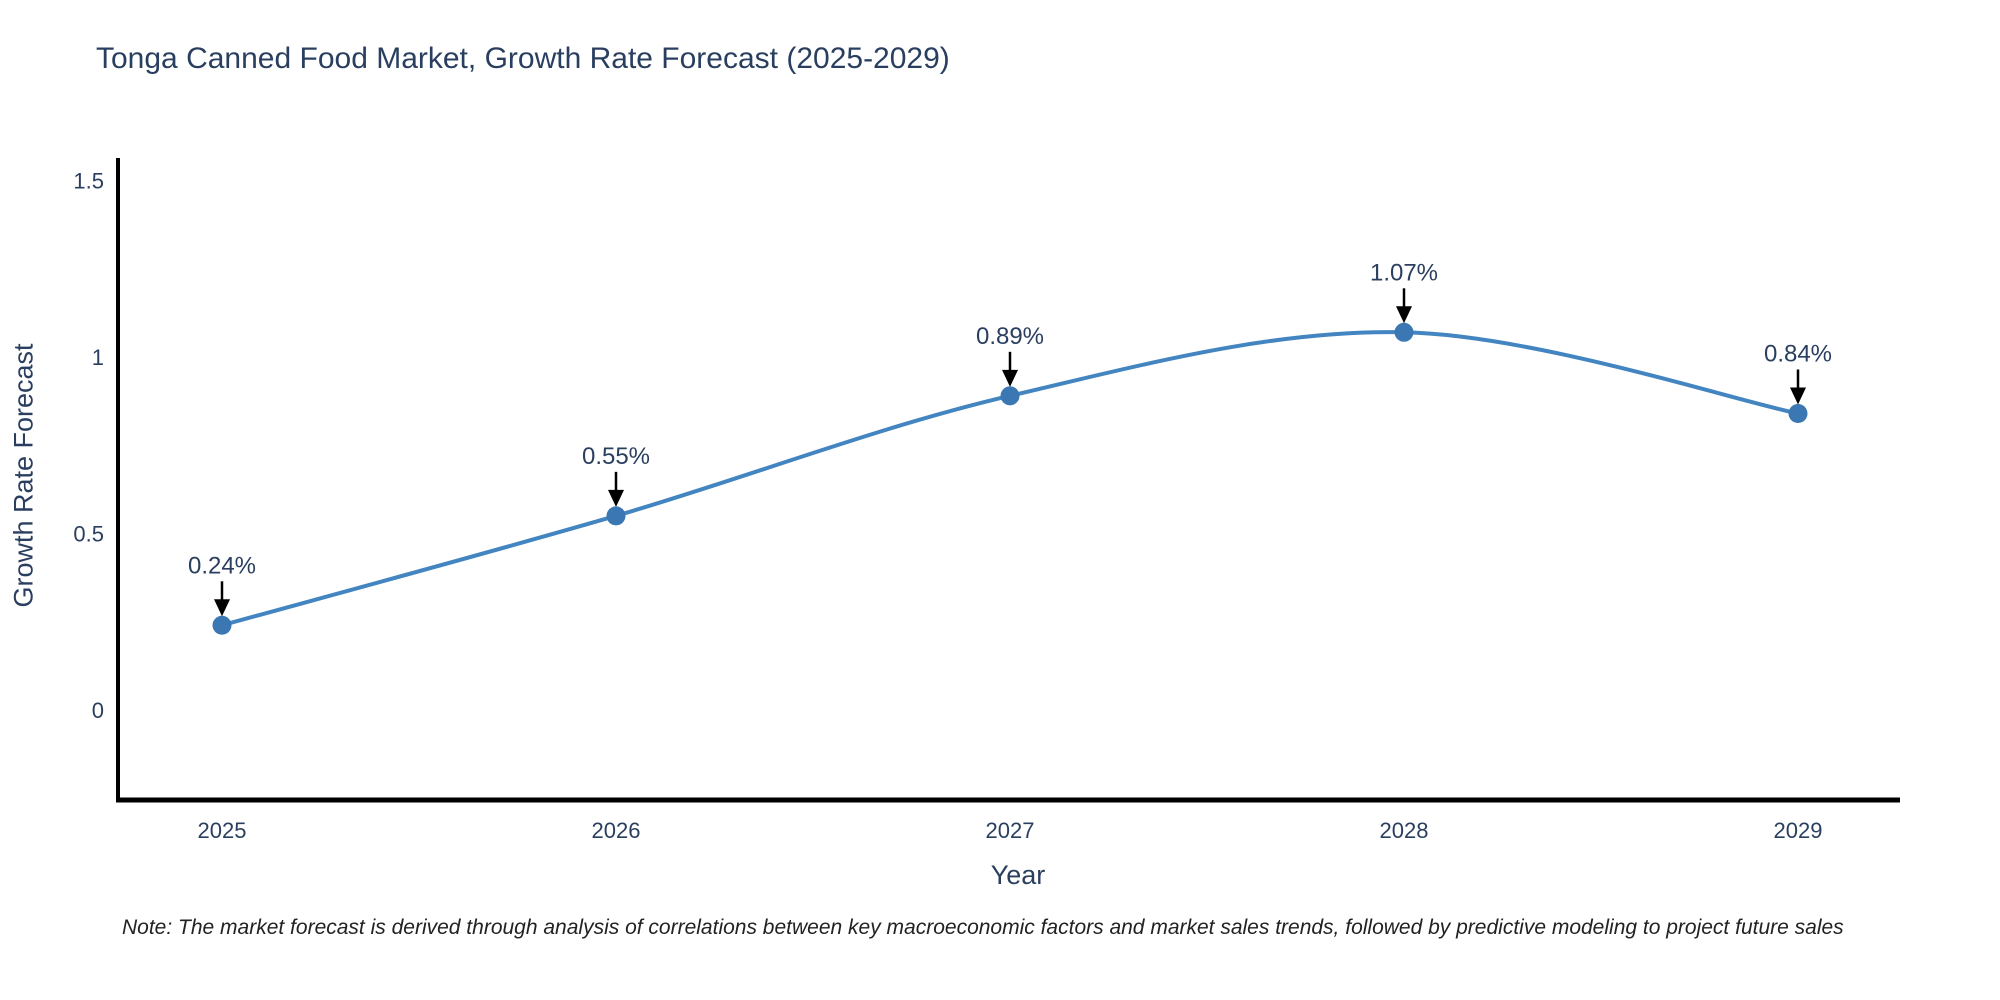 This screenshot has height=1000, width=2000. What do you see at coordinates (23, 475) in the screenshot?
I see `y-axis-title: Growth Rate Forecast` at bounding box center [23, 475].